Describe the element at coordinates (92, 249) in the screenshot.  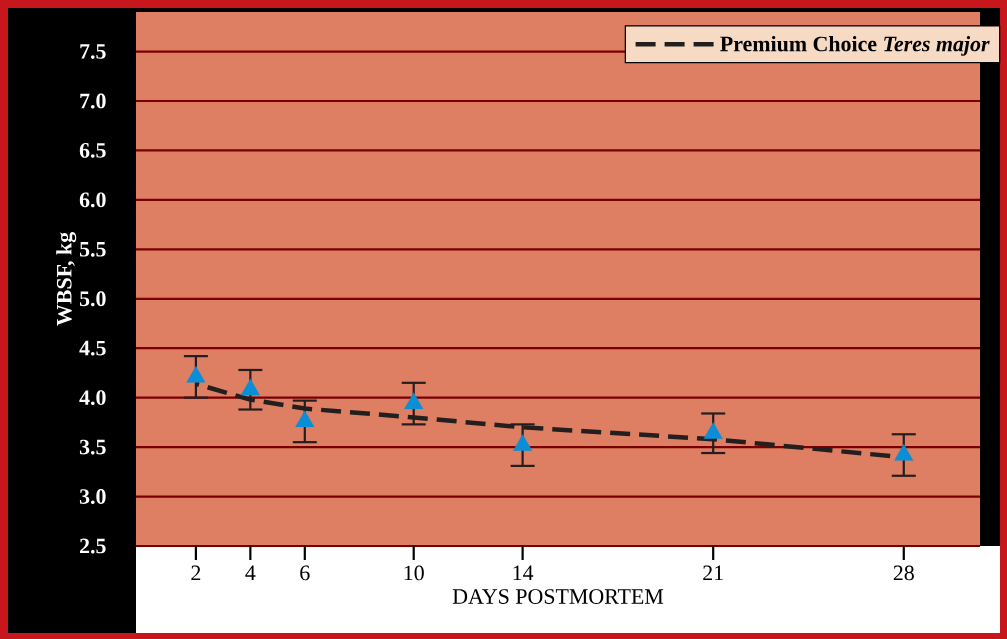
I see `y-tick-label: 5.5` at that location.